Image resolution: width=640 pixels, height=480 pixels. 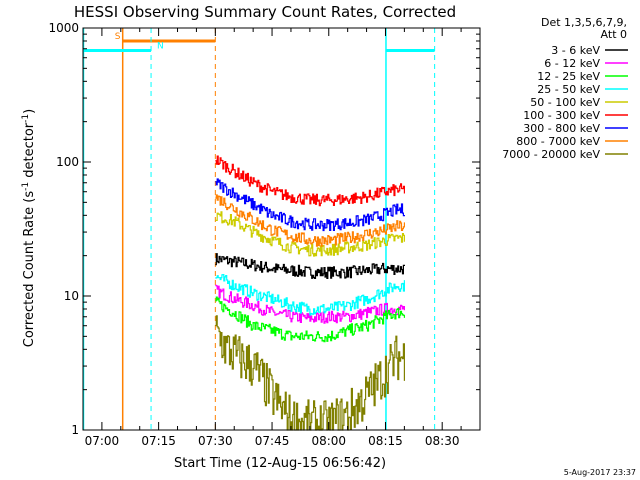 I want to click on y-axis-label-main: Corrected Count Rate (s, so click(x=29, y=269).